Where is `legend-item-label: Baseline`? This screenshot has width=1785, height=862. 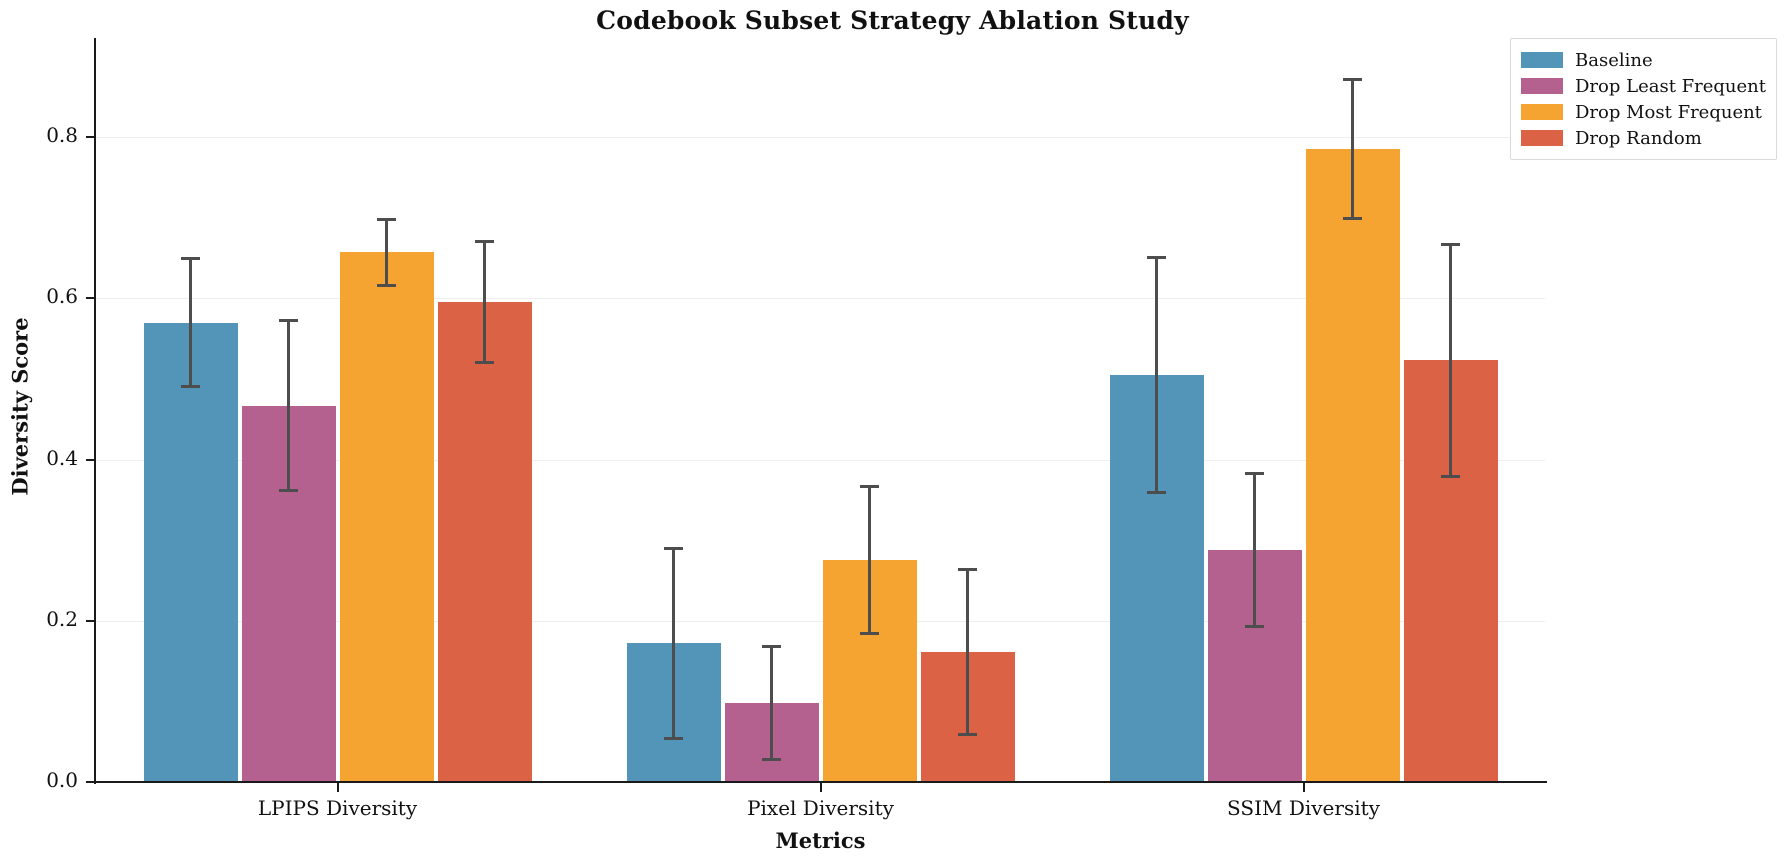 legend-item-label: Baseline is located at coordinates (1614, 60).